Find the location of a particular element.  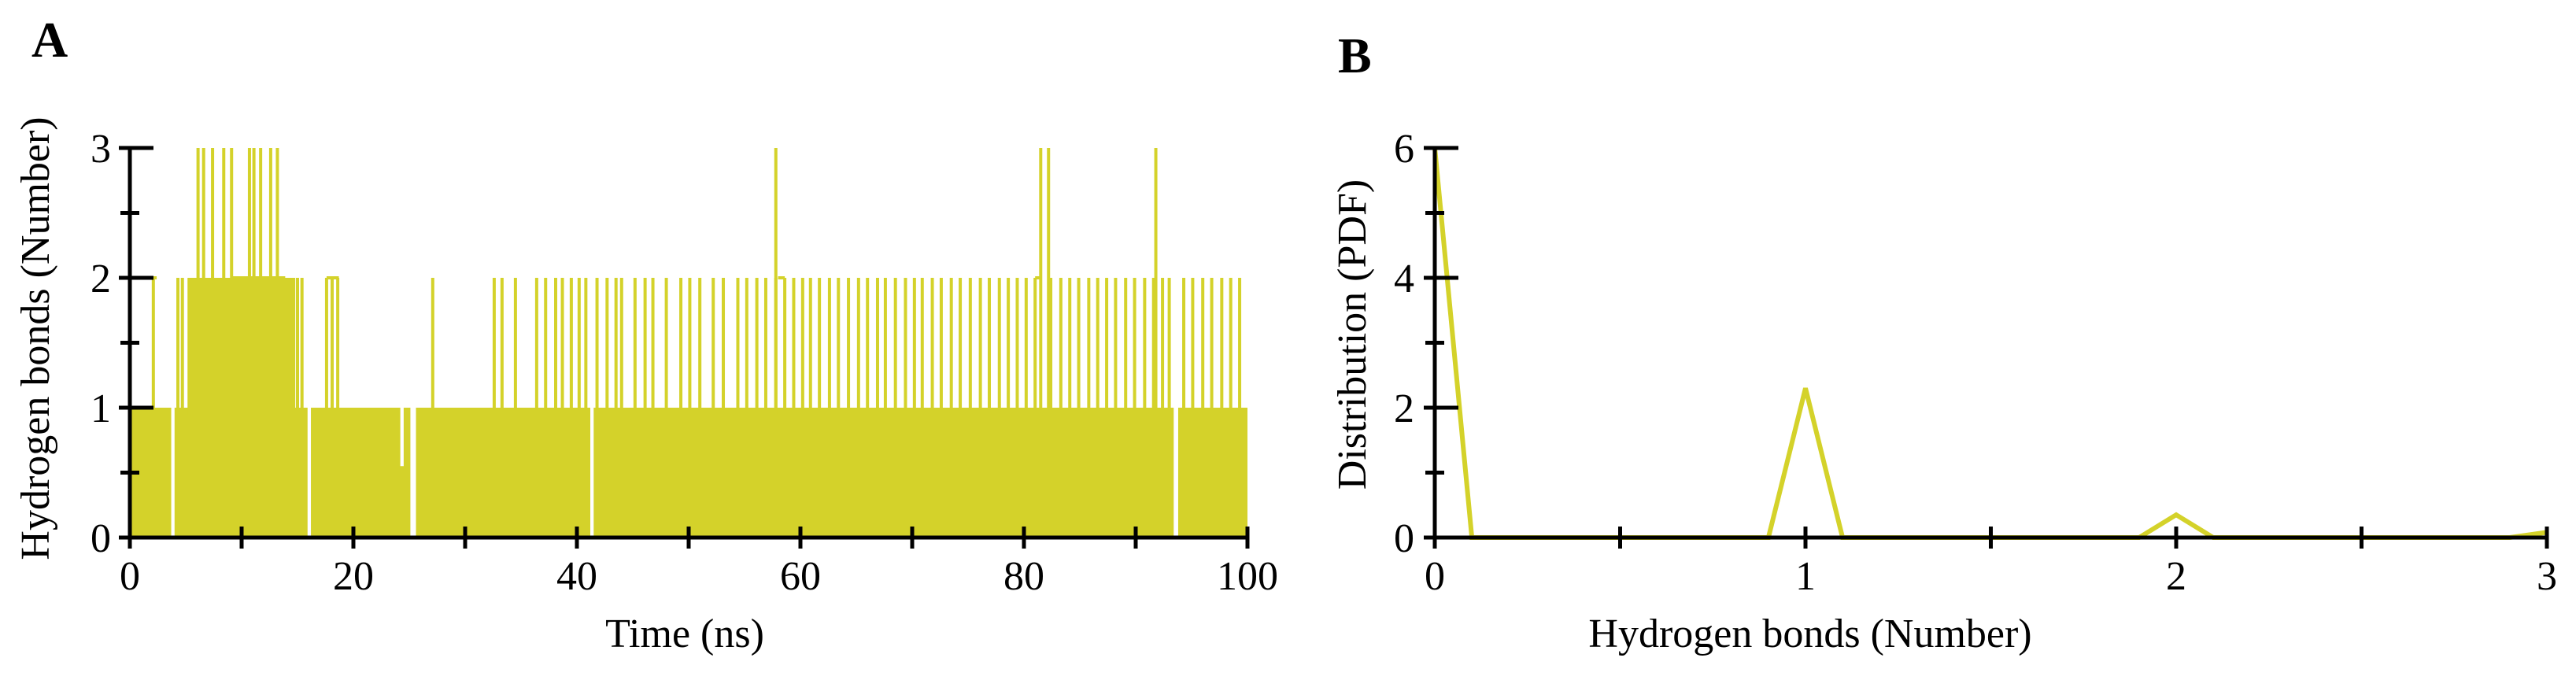

panel-a-label: A is located at coordinates (49, 40).